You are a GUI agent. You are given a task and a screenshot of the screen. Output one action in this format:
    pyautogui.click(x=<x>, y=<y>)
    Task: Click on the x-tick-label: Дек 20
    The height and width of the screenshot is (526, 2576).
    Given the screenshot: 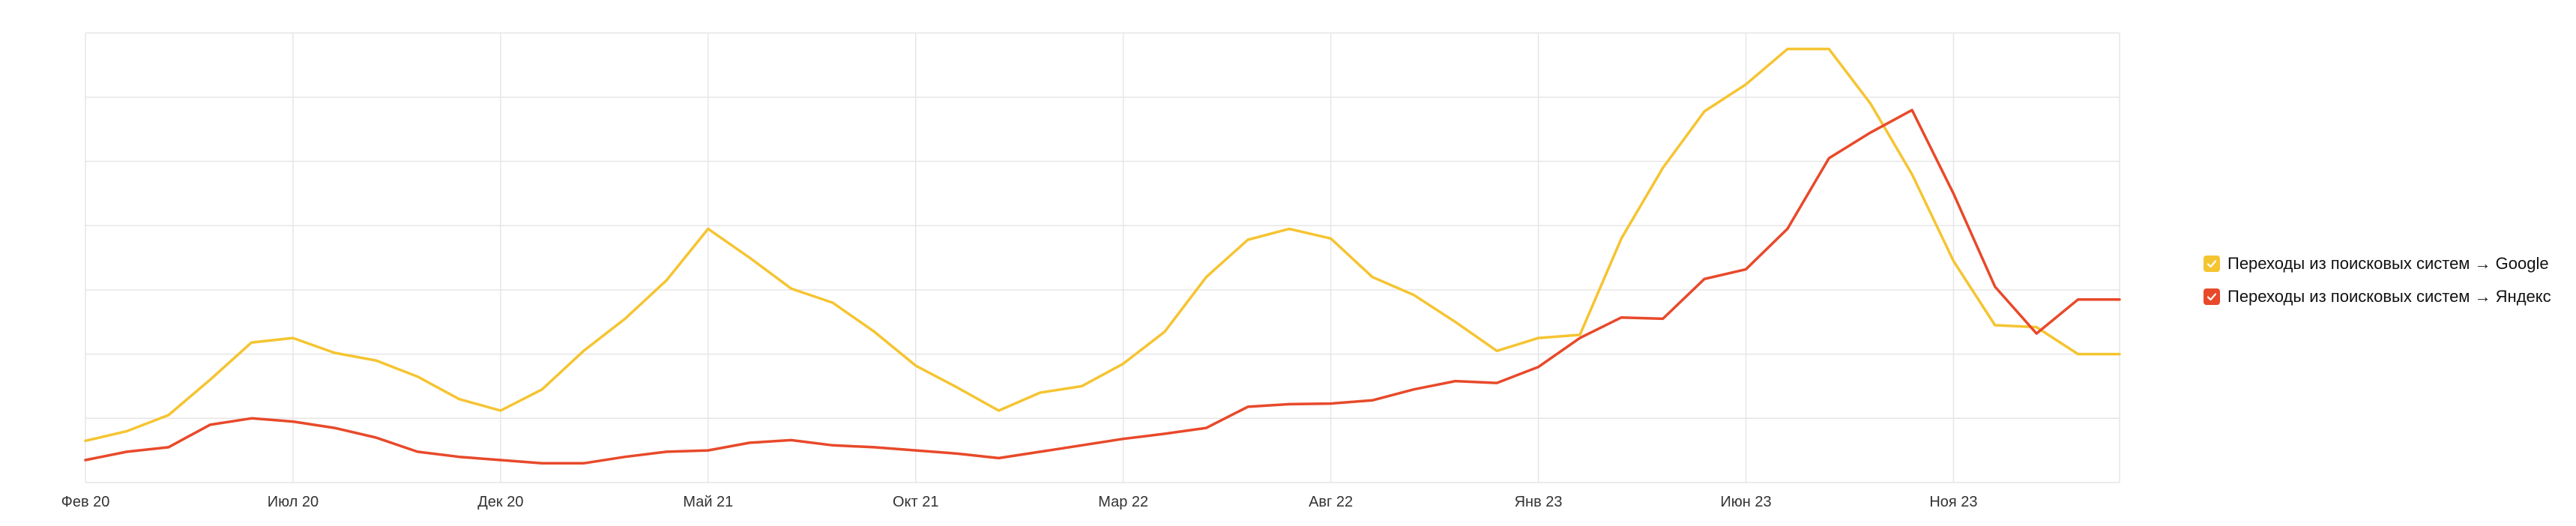 What is the action you would take?
    pyautogui.click(x=500, y=502)
    